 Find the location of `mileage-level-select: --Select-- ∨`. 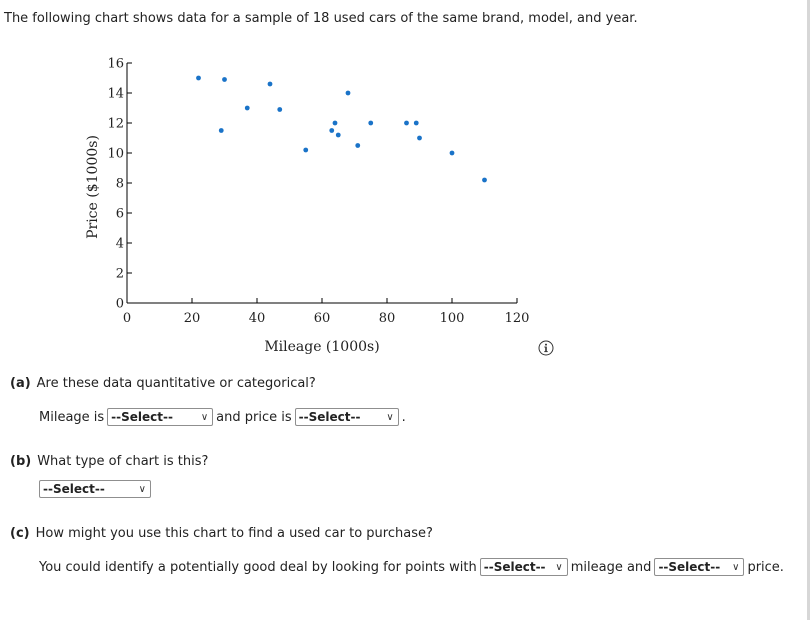

mileage-level-select: --Select-- ∨ is located at coordinates (523, 567).